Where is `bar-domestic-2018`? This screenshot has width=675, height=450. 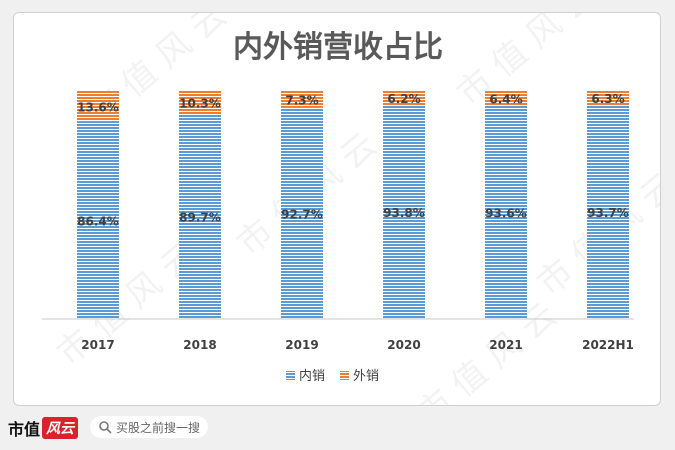
bar-domestic-2018 is located at coordinates (200, 216).